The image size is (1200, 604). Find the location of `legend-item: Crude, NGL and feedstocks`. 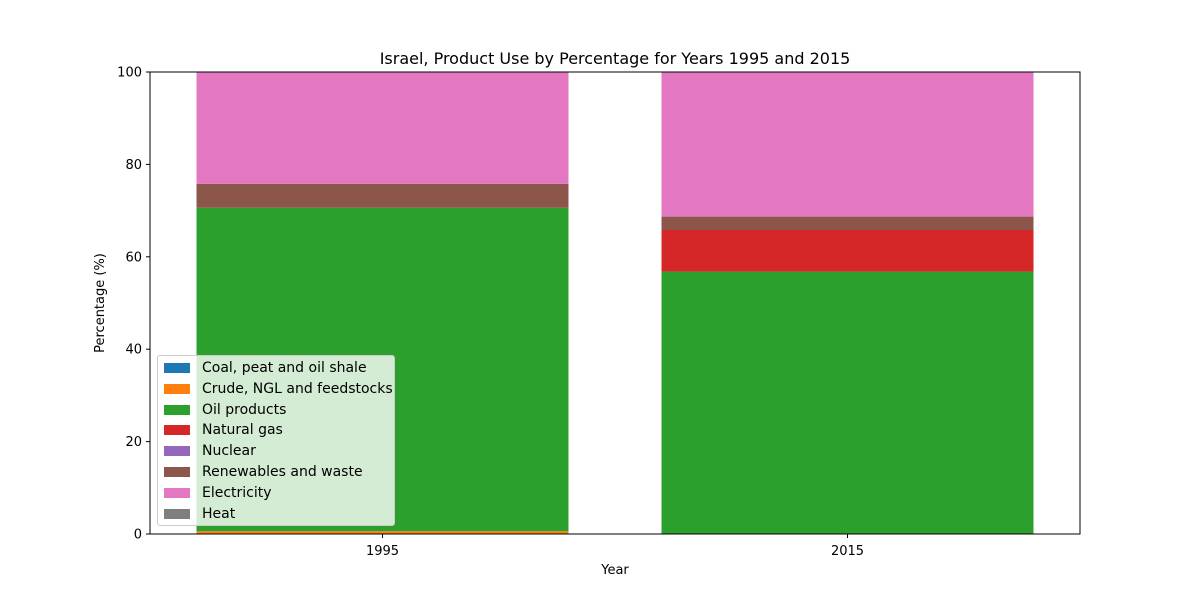

legend-item: Crude, NGL and feedstocks is located at coordinates (278, 389).